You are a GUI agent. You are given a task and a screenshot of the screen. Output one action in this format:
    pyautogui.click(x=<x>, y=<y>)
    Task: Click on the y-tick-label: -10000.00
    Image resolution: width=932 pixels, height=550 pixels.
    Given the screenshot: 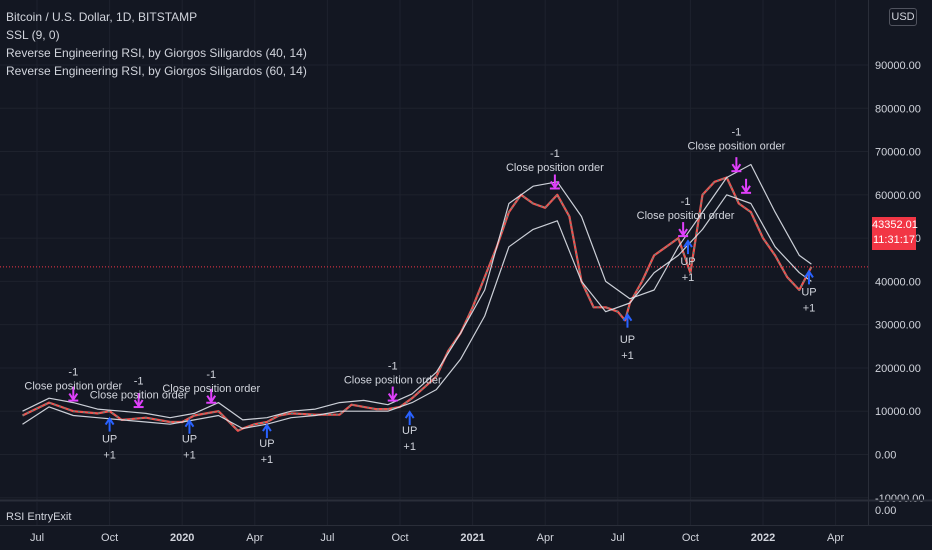 What is the action you would take?
    pyautogui.click(x=900, y=499)
    